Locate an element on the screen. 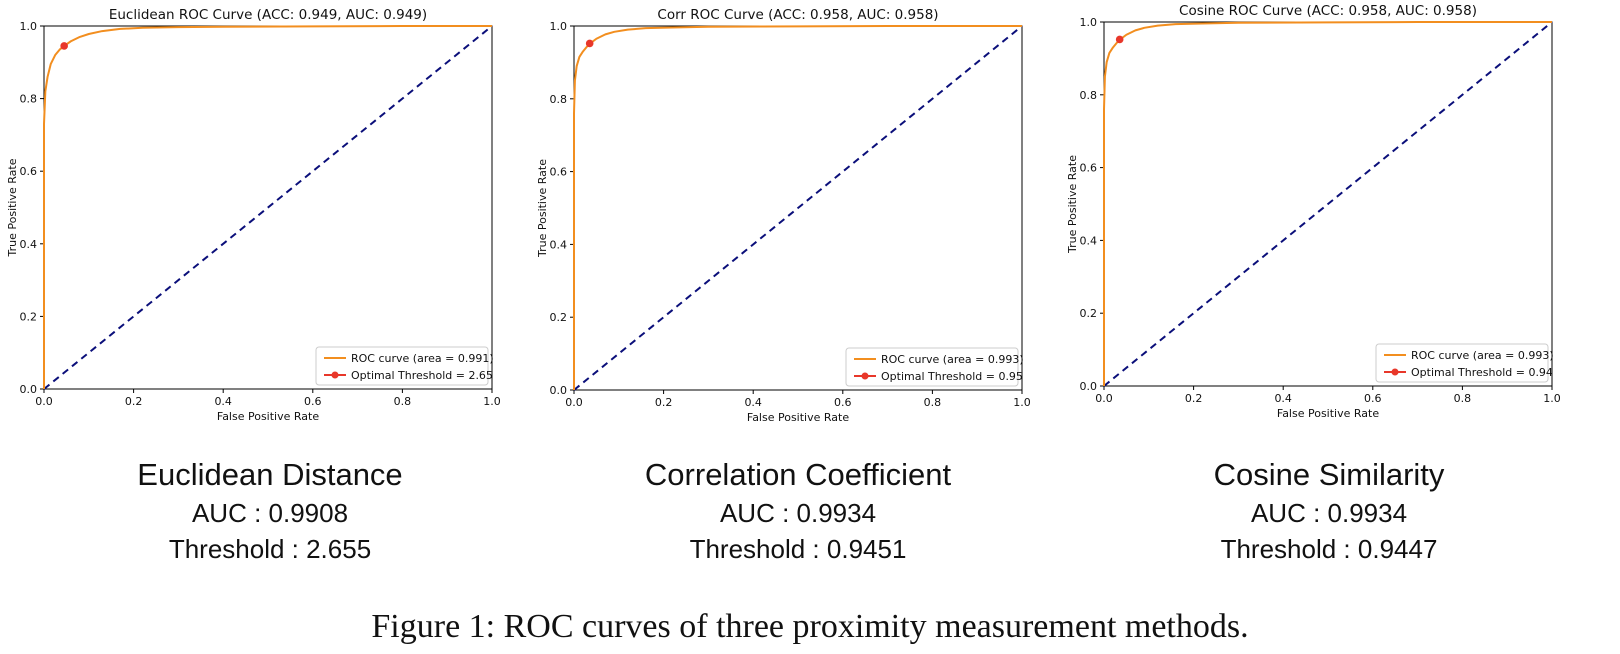 The height and width of the screenshot is (654, 1620). legend-optimal-label: Optimal Threshold = 2.65 is located at coordinates (422, 375).